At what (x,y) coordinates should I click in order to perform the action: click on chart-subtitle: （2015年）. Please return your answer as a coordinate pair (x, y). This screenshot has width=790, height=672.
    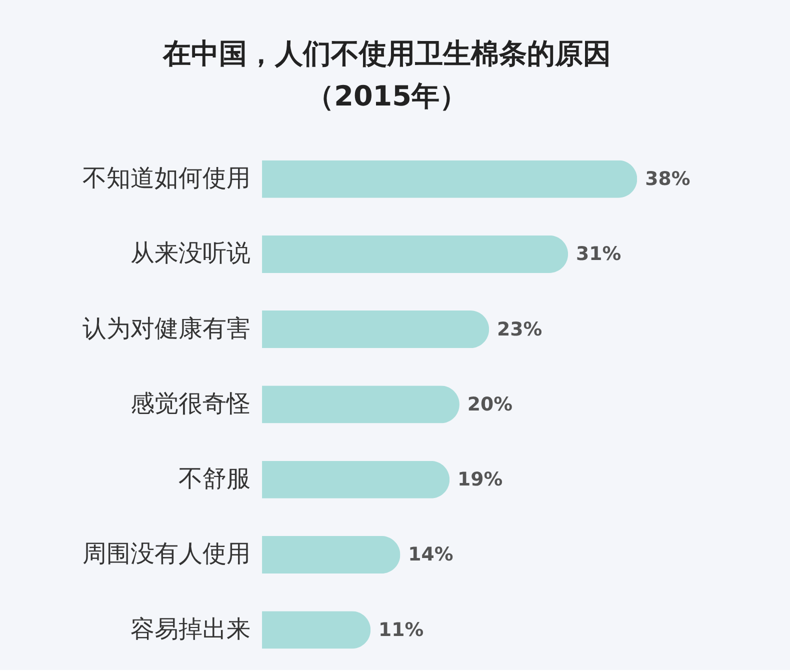
    Looking at the image, I should click on (387, 96).